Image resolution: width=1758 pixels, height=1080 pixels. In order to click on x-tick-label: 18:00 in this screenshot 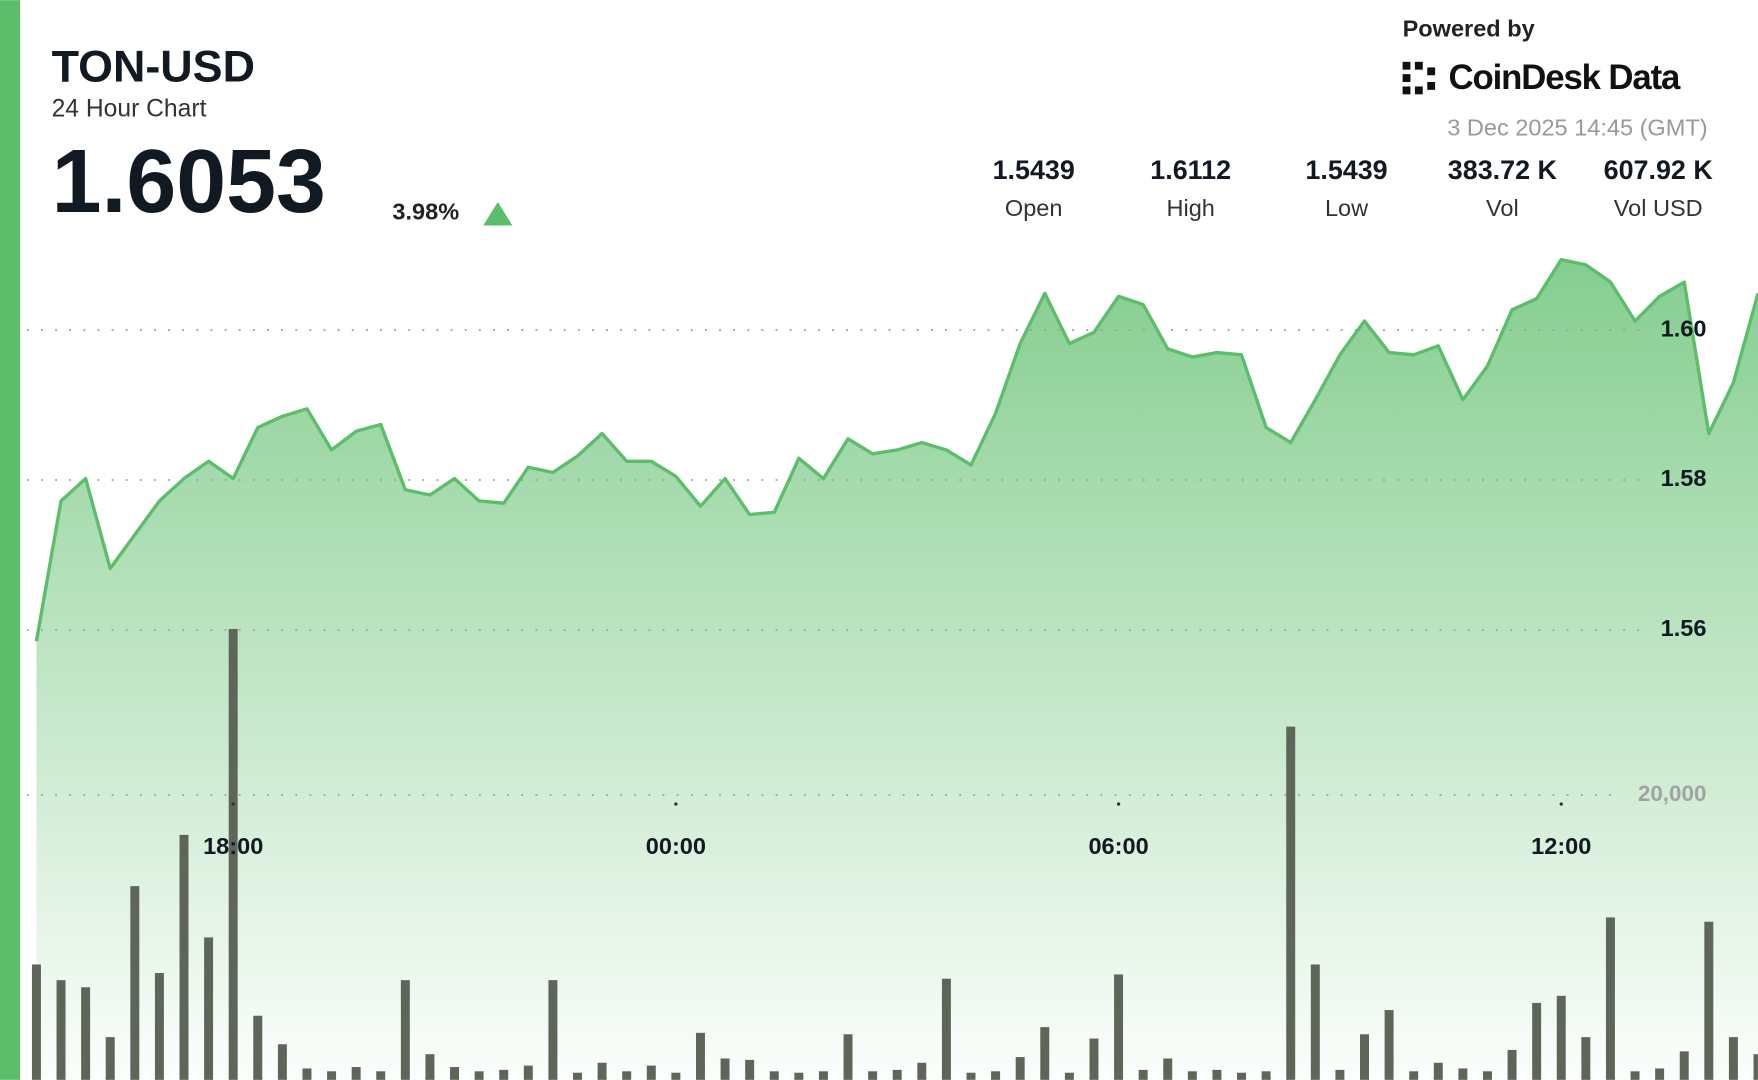, I will do `click(233, 846)`.